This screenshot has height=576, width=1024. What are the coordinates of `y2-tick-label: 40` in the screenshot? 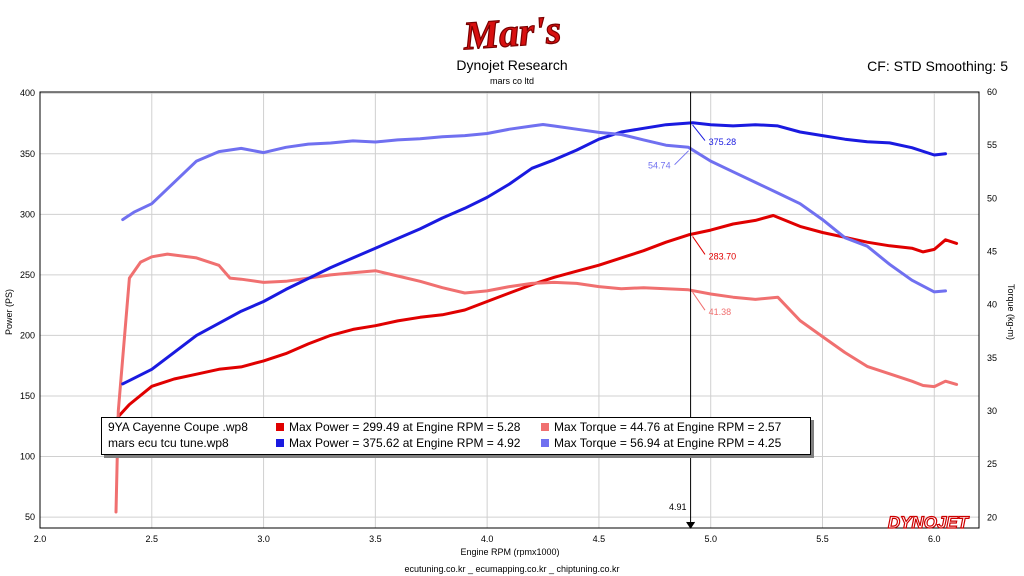 It's located at (992, 305).